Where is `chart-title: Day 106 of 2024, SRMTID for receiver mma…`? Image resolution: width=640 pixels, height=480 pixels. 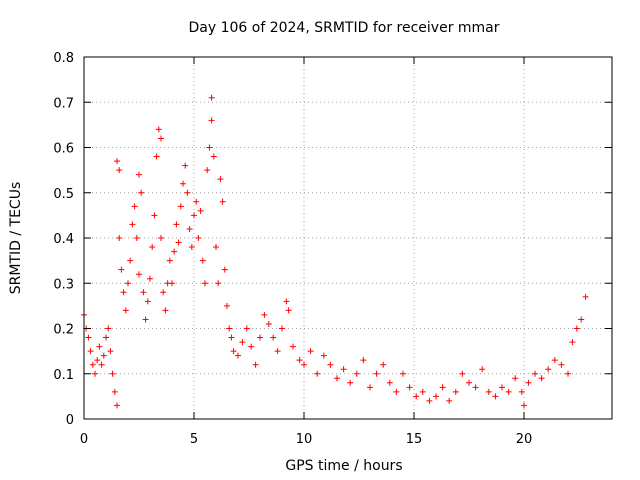
chart-title: Day 106 of 2024, SRMTID for receiver mma… is located at coordinates (343, 28).